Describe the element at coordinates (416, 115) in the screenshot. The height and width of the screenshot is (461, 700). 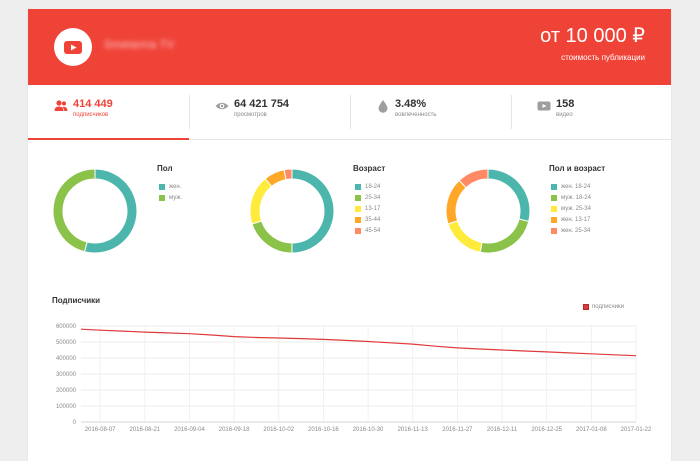
I see `stat-caption: вовлеченность` at that location.